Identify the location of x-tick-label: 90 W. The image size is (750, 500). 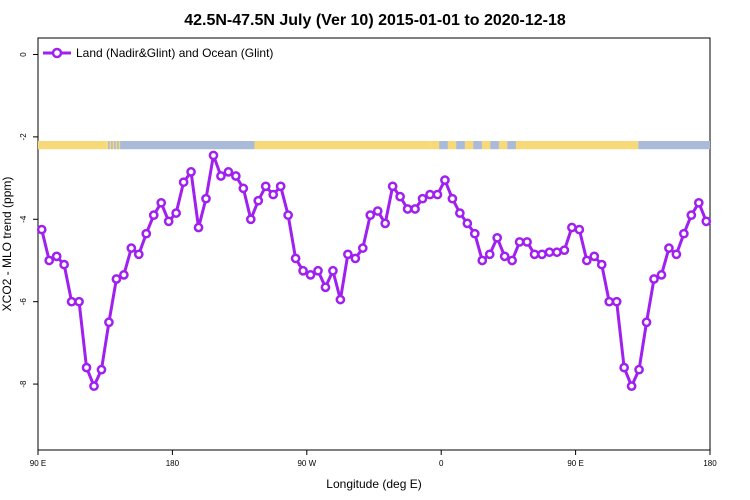
(306, 463).